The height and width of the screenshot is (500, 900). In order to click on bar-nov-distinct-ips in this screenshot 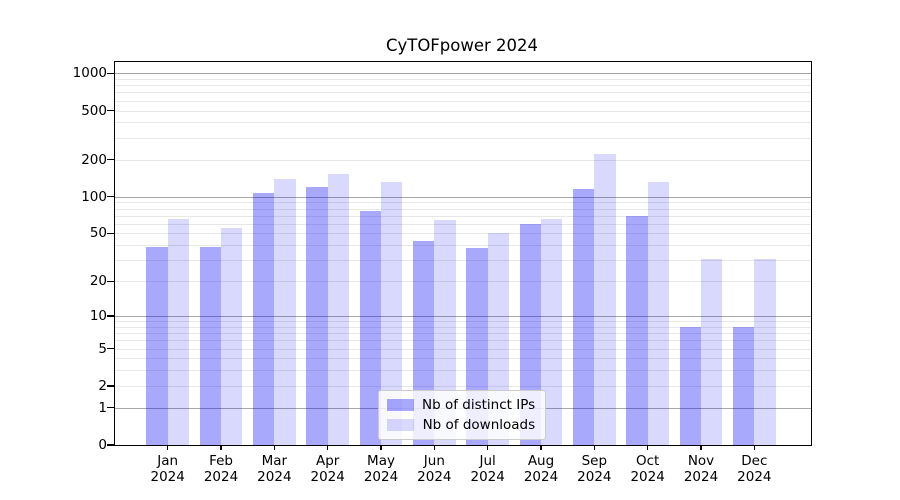, I will do `click(690, 385)`.